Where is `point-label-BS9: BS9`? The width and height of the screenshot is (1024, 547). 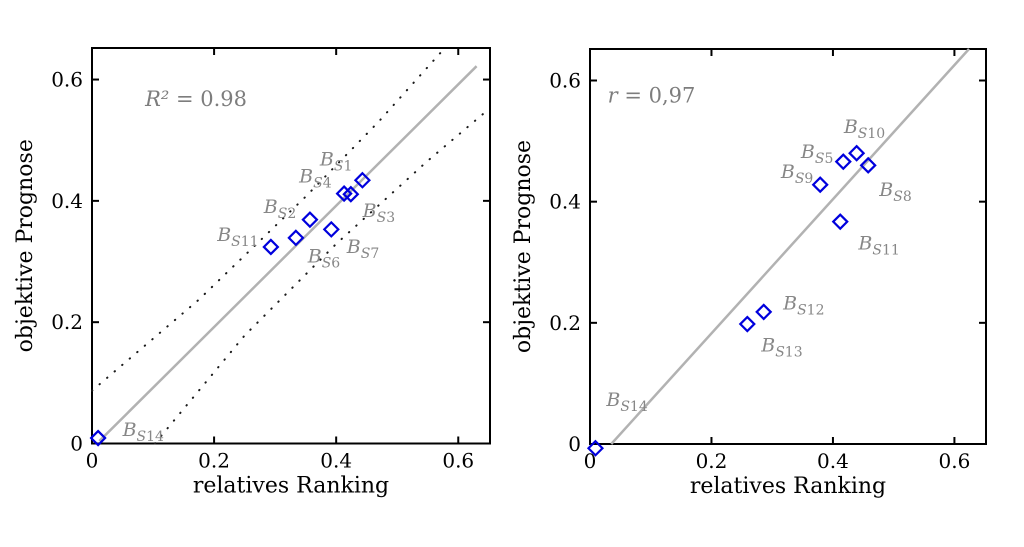 point-label-BS9: BS9 is located at coordinates (796, 174).